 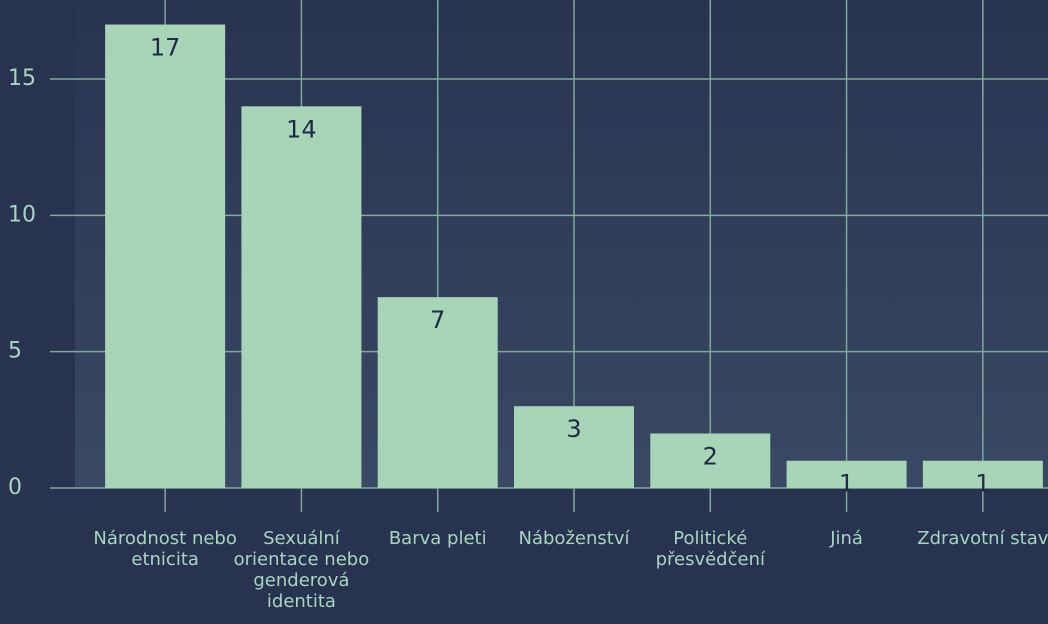 I want to click on x-tick-label-box: Národnost nebo etnicita, so click(x=165, y=549).